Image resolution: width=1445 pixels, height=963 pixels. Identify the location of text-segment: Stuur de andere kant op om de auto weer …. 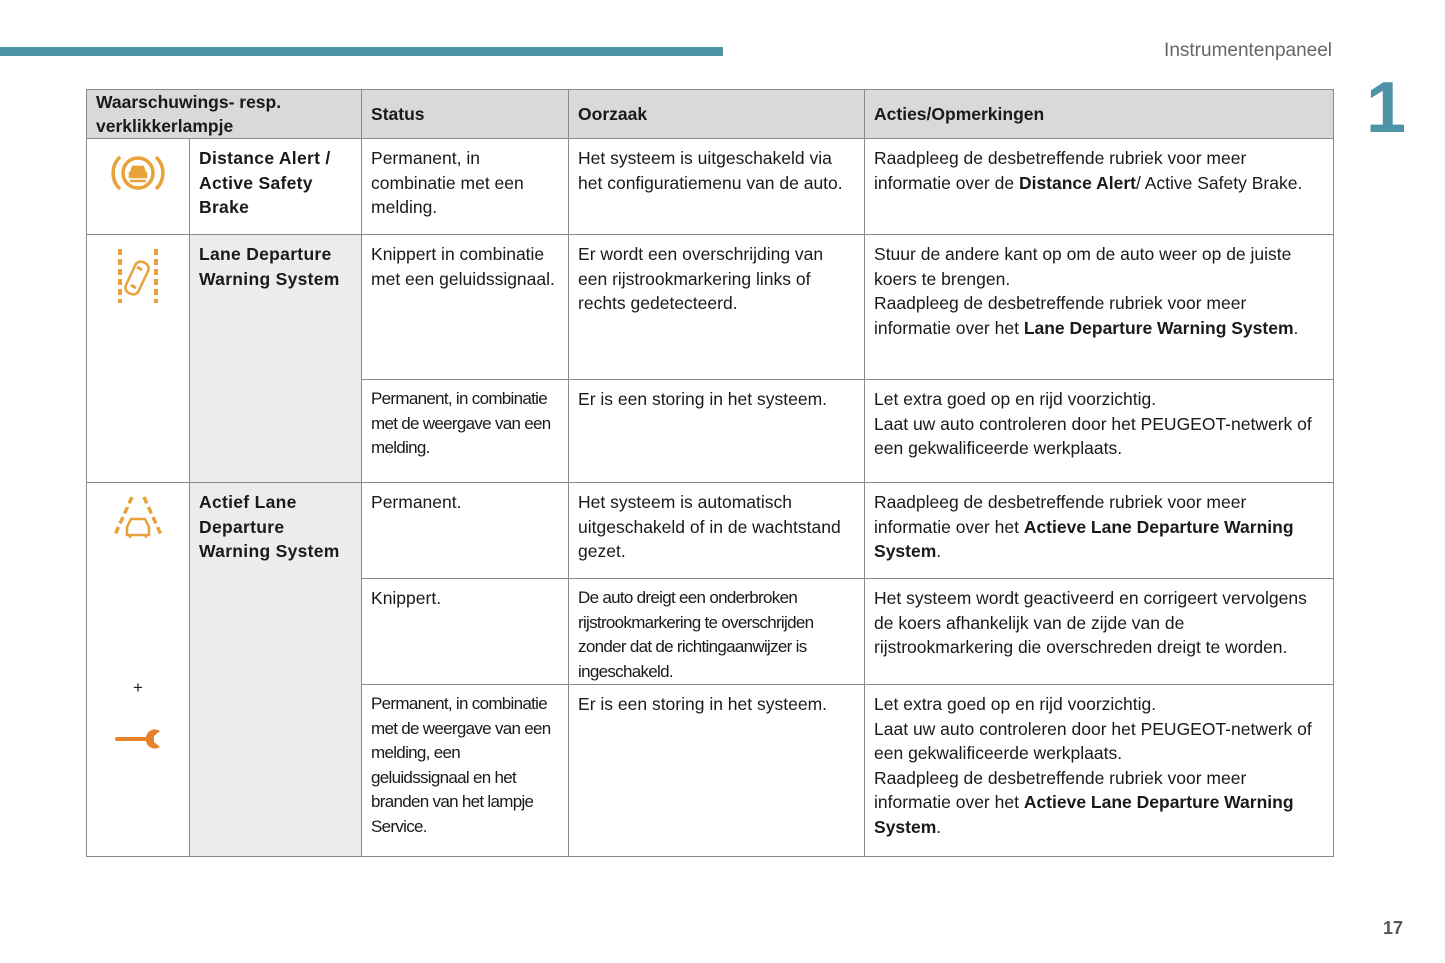
(1083, 266).